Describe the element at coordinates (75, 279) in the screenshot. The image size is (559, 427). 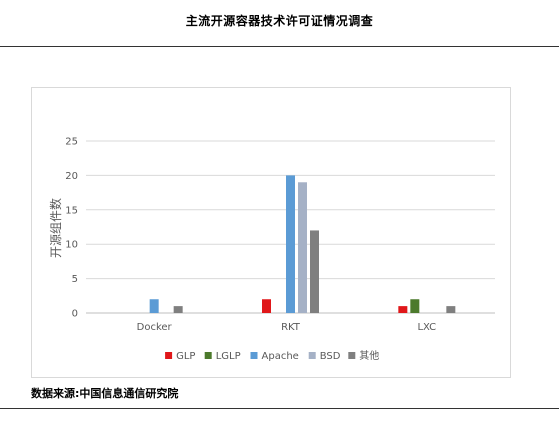
I see `y-tick-label: 5` at that location.